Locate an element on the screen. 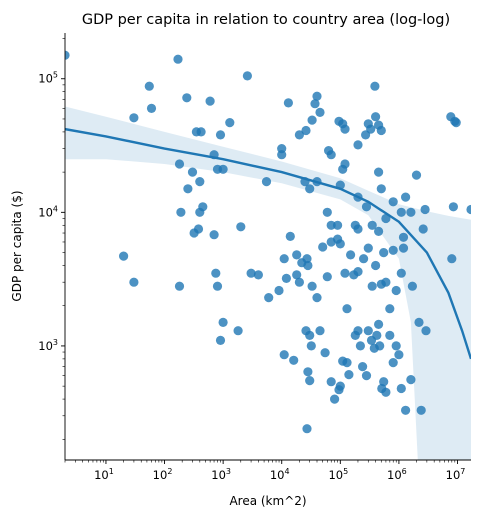  y-tick-label: 103 is located at coordinates (48, 345).